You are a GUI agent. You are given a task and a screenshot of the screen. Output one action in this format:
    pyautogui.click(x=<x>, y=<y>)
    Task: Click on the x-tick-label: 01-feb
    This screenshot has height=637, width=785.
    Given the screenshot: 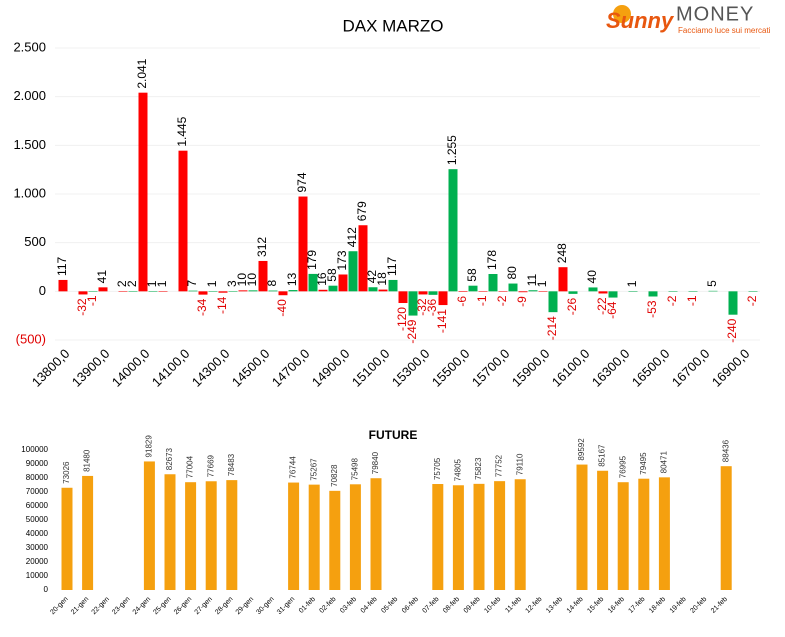 What is the action you would take?
    pyautogui.click(x=307, y=605)
    